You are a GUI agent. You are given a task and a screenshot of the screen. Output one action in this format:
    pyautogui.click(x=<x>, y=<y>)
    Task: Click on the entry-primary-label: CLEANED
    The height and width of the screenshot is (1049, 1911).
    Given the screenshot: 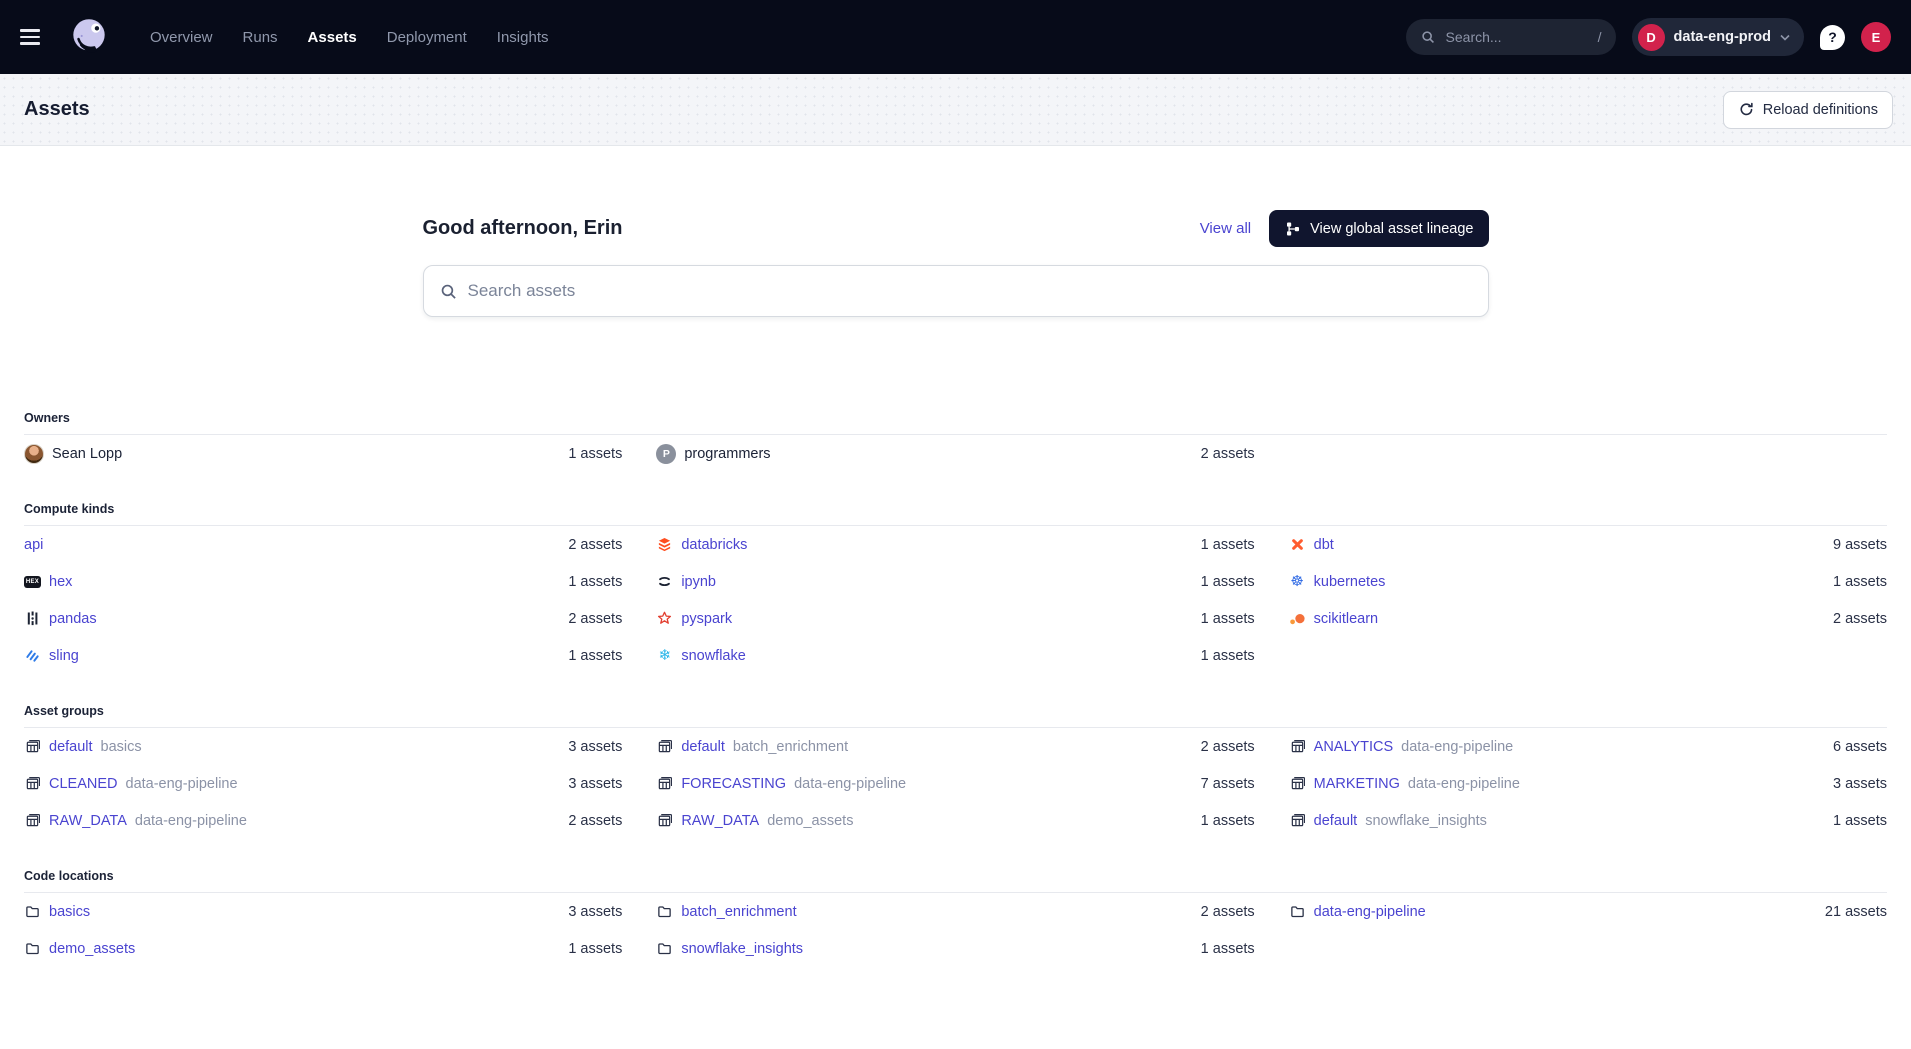 What is the action you would take?
    pyautogui.click(x=83, y=783)
    